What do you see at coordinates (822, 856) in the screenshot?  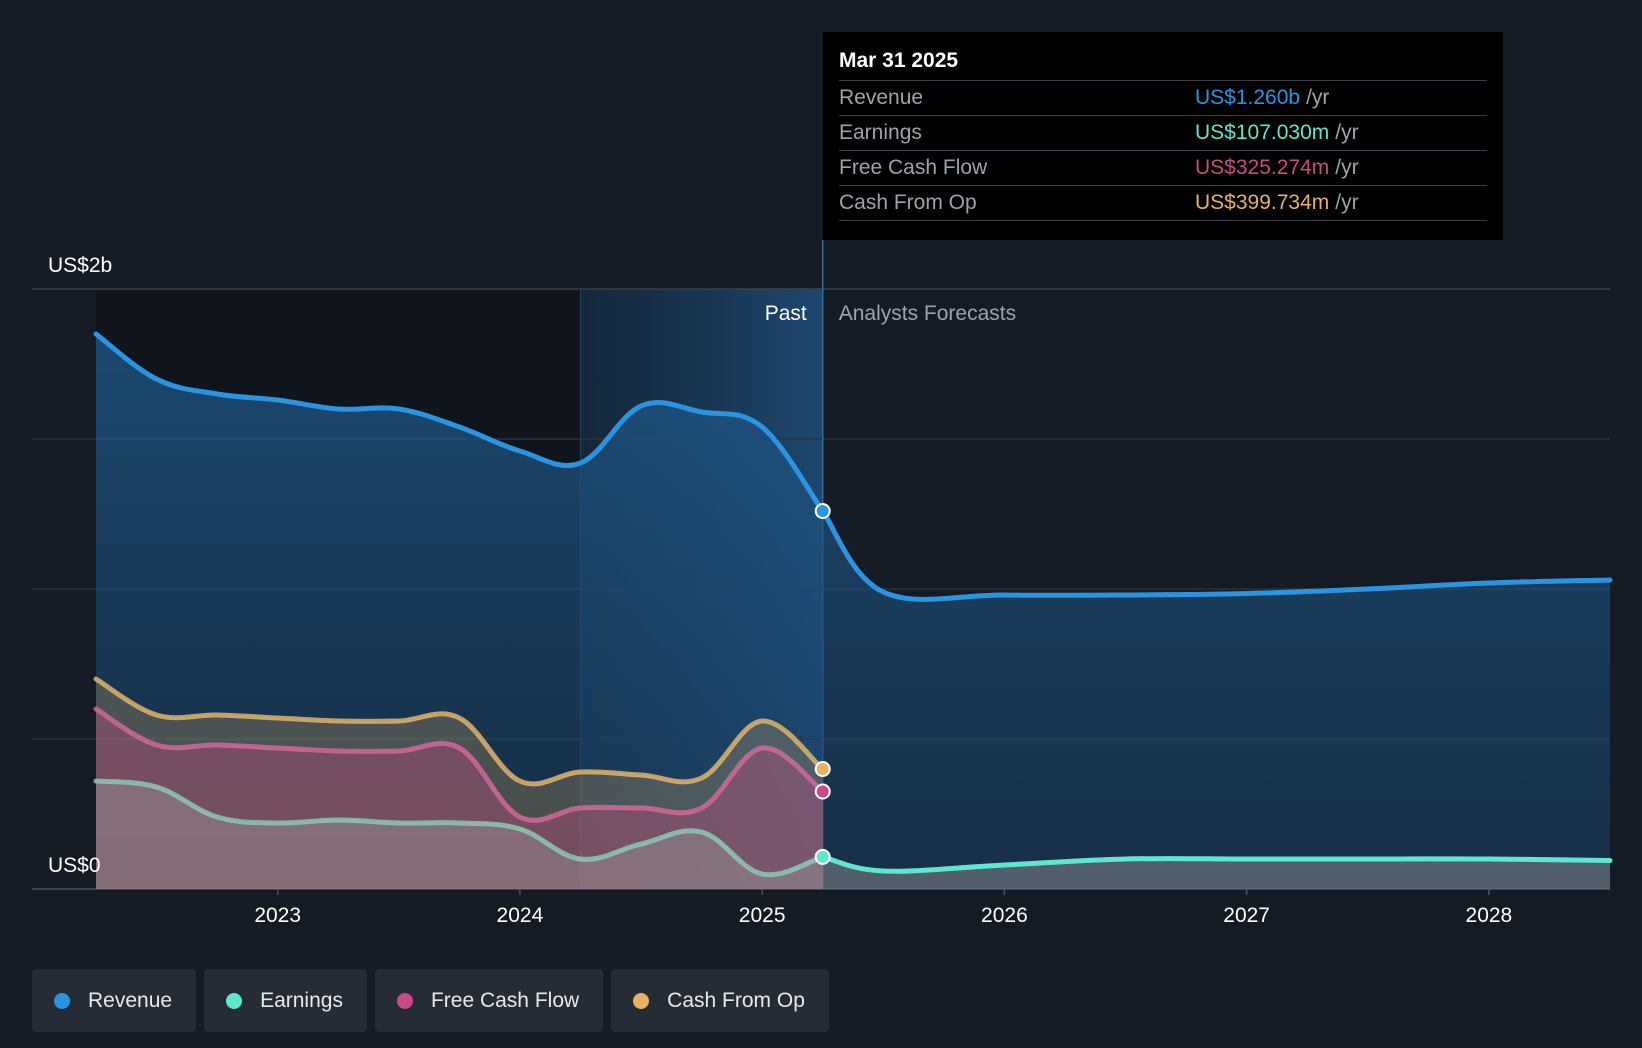 I see `marker-earnings` at bounding box center [822, 856].